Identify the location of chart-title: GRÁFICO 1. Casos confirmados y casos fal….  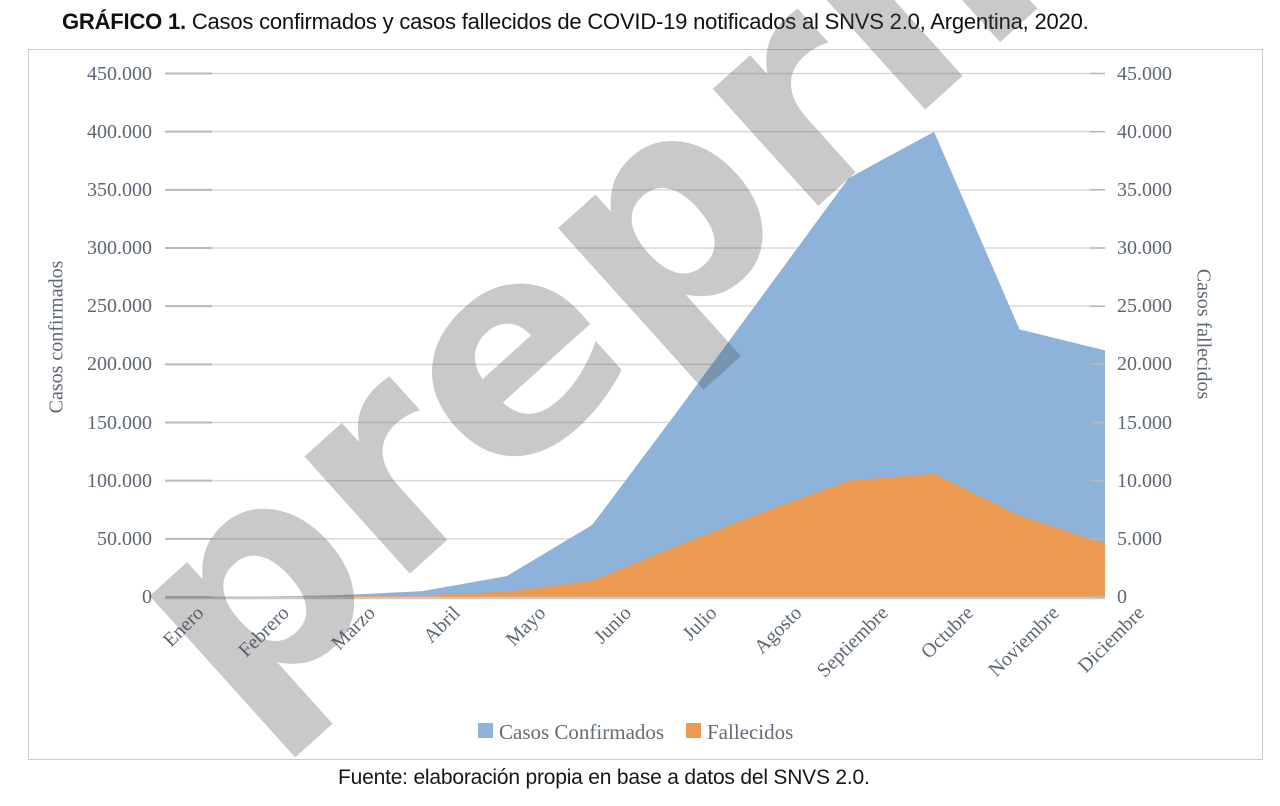
(575, 22).